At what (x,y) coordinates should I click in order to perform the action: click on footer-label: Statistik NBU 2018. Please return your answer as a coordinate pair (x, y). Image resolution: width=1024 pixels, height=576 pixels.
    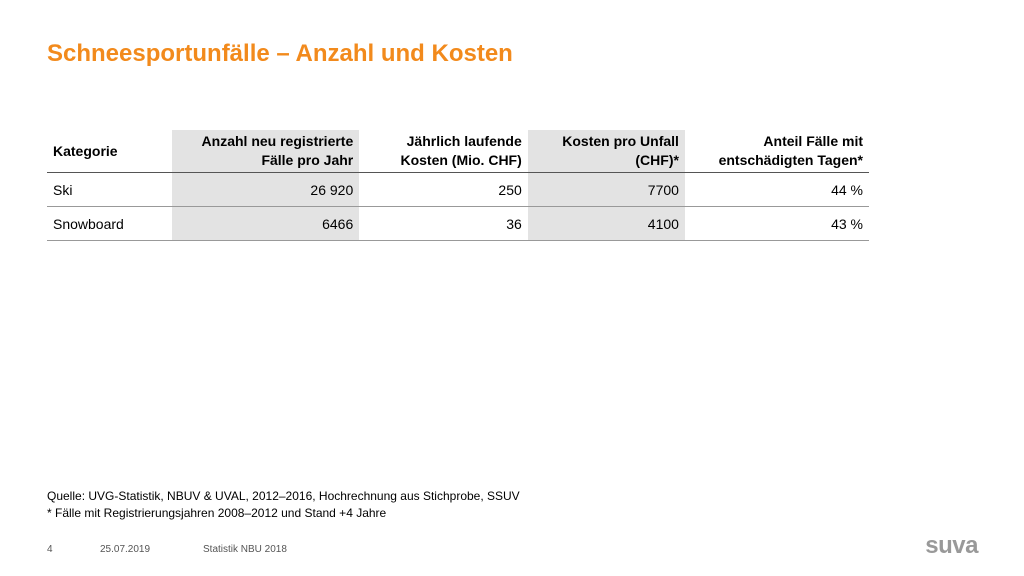
    Looking at the image, I should click on (245, 549).